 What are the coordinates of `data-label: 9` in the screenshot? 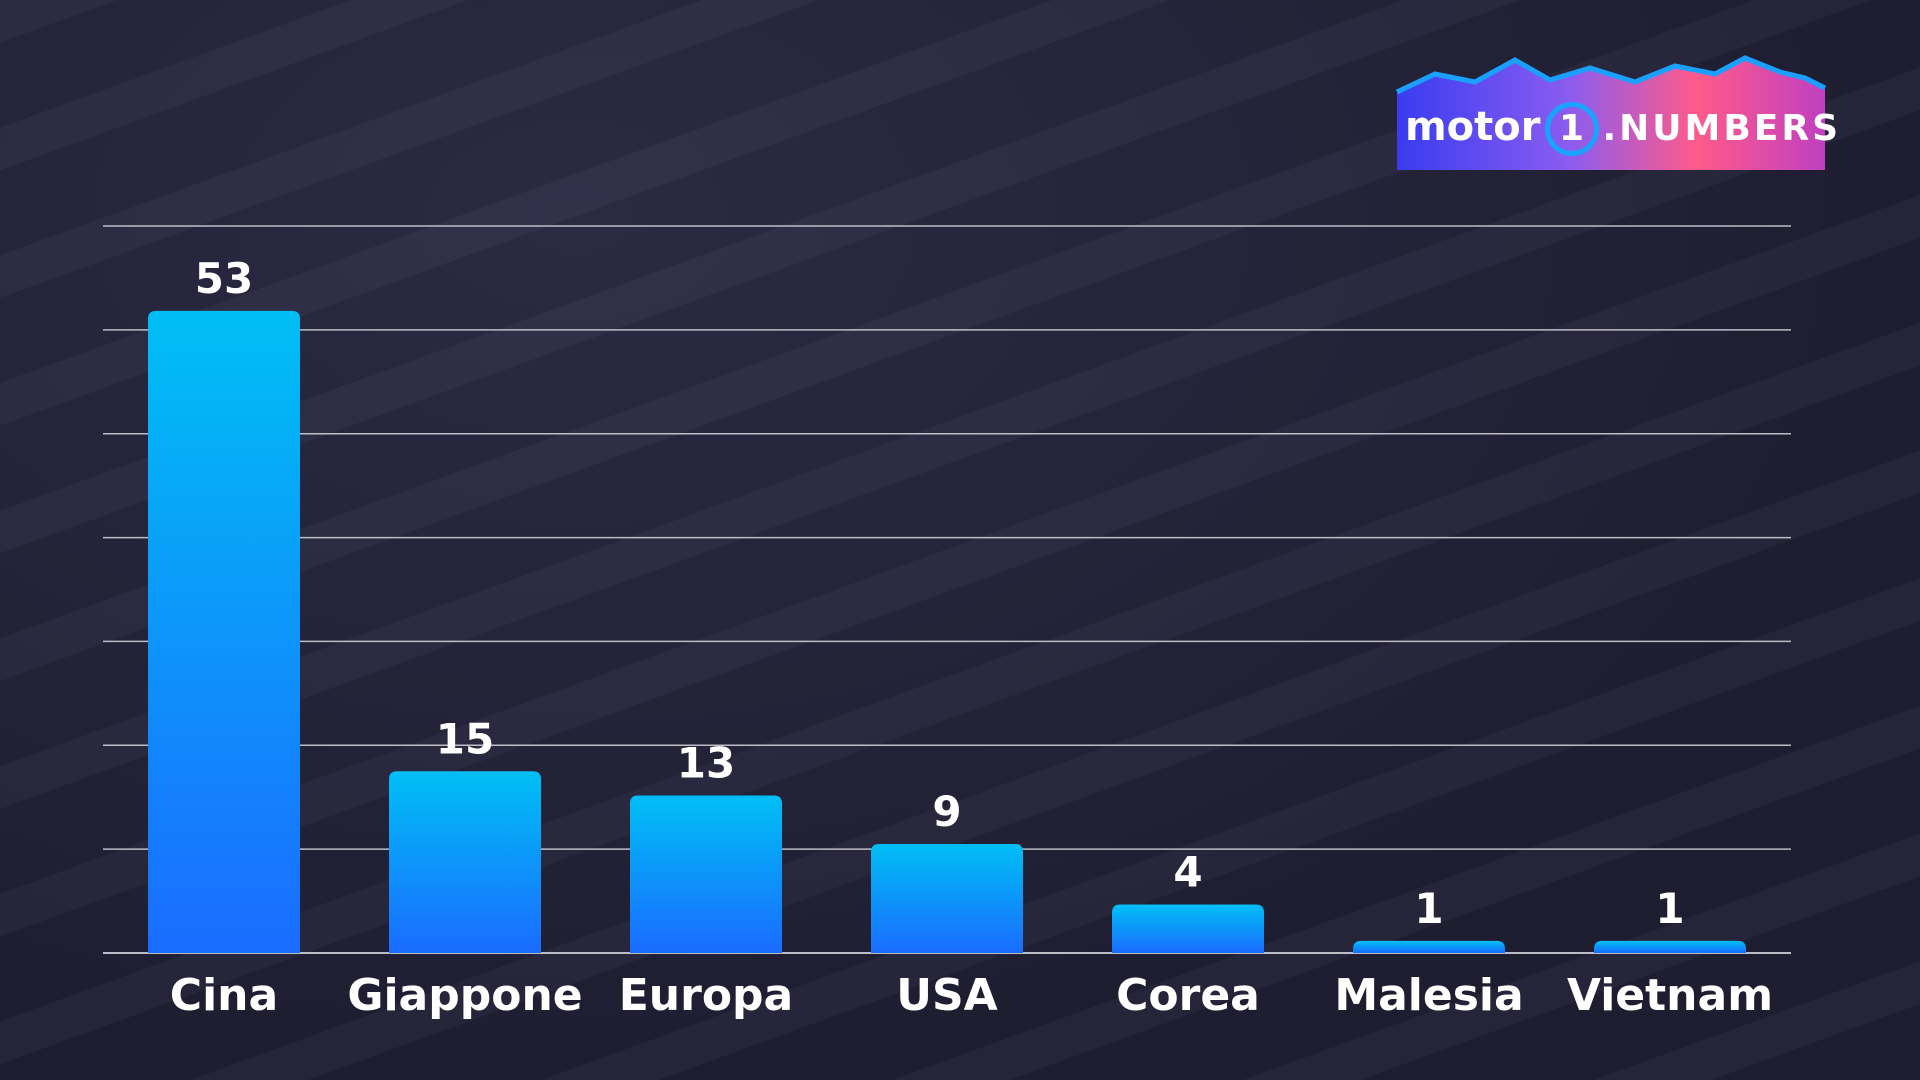 It's located at (946, 811).